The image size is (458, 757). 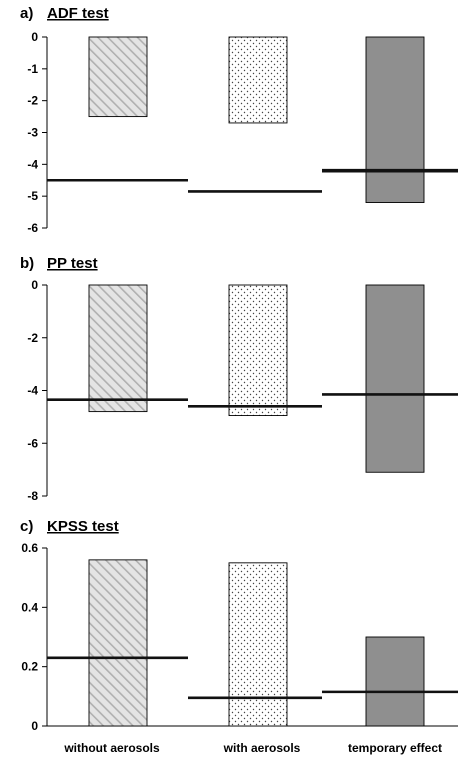 I want to click on panel-a-tick-labels: 0 -1 -2 -3 -4 -5 -6, so click(x=32, y=132).